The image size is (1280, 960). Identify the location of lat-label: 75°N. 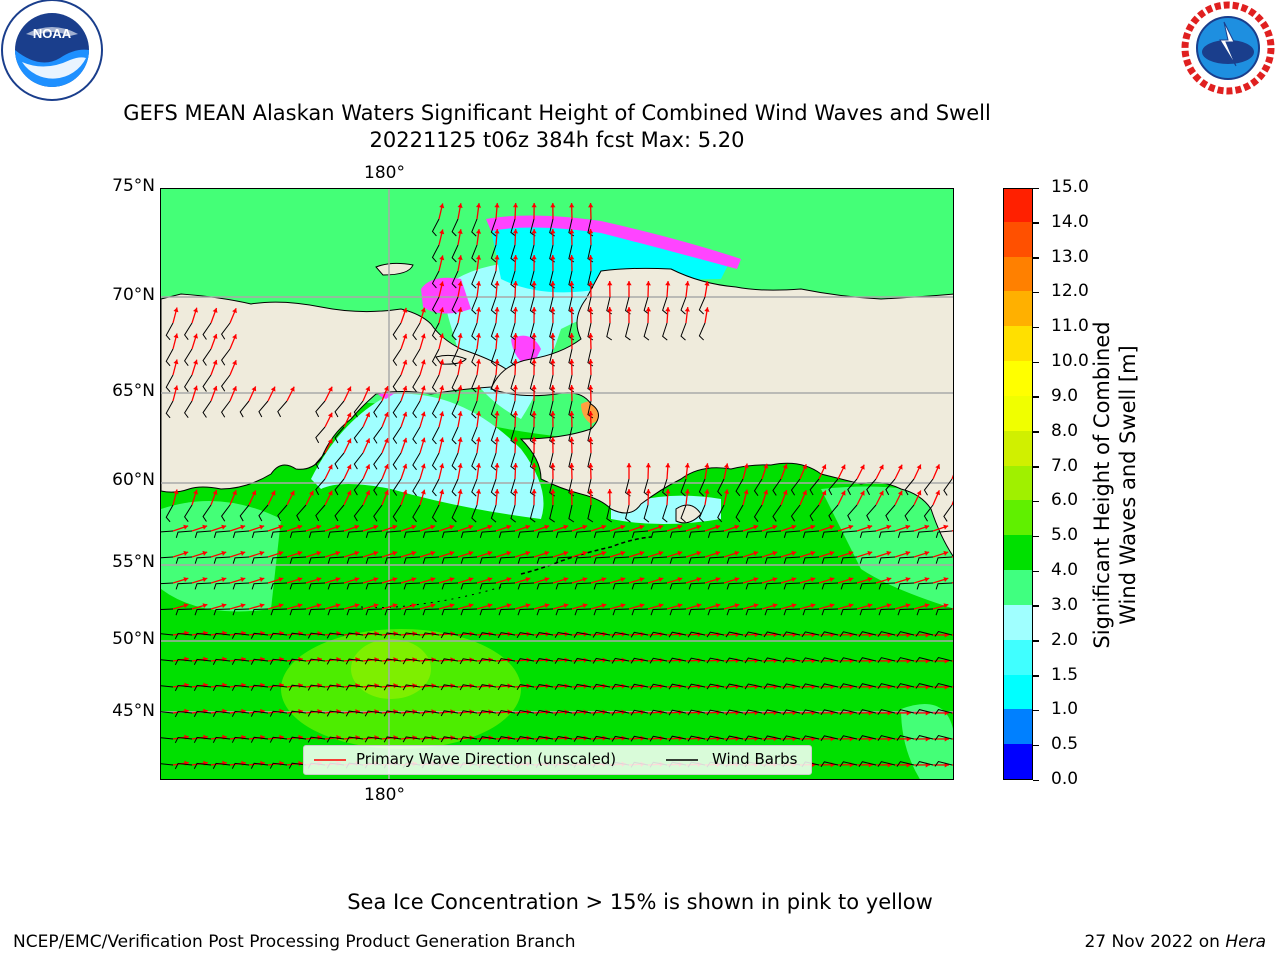
(133, 186).